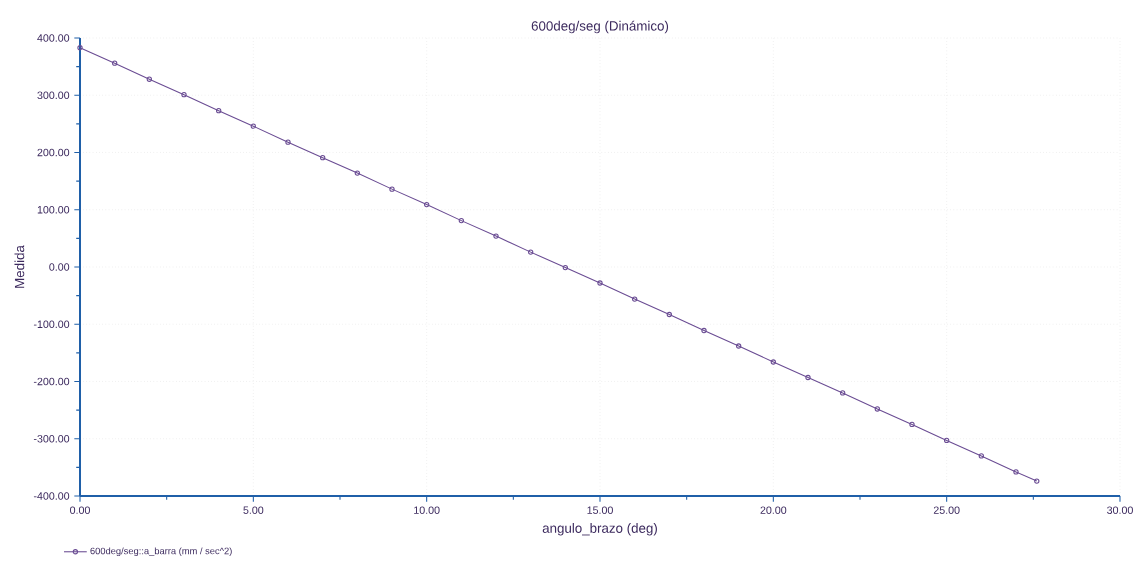  I want to click on y-tick-label: -300.00, so click(51, 438).